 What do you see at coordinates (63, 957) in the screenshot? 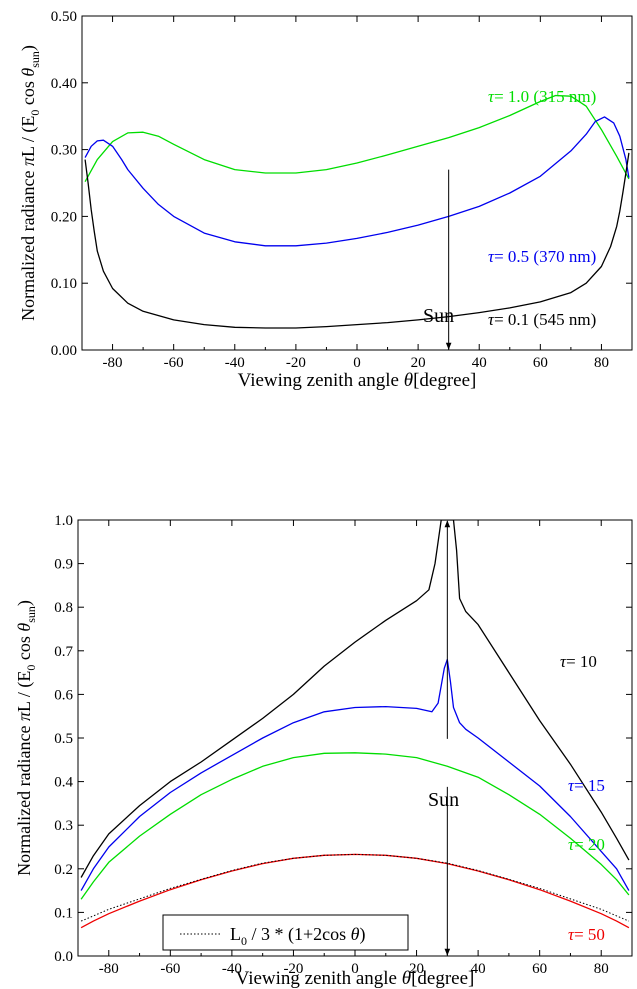
I see `y-tick-label: 0.0` at bounding box center [63, 957].